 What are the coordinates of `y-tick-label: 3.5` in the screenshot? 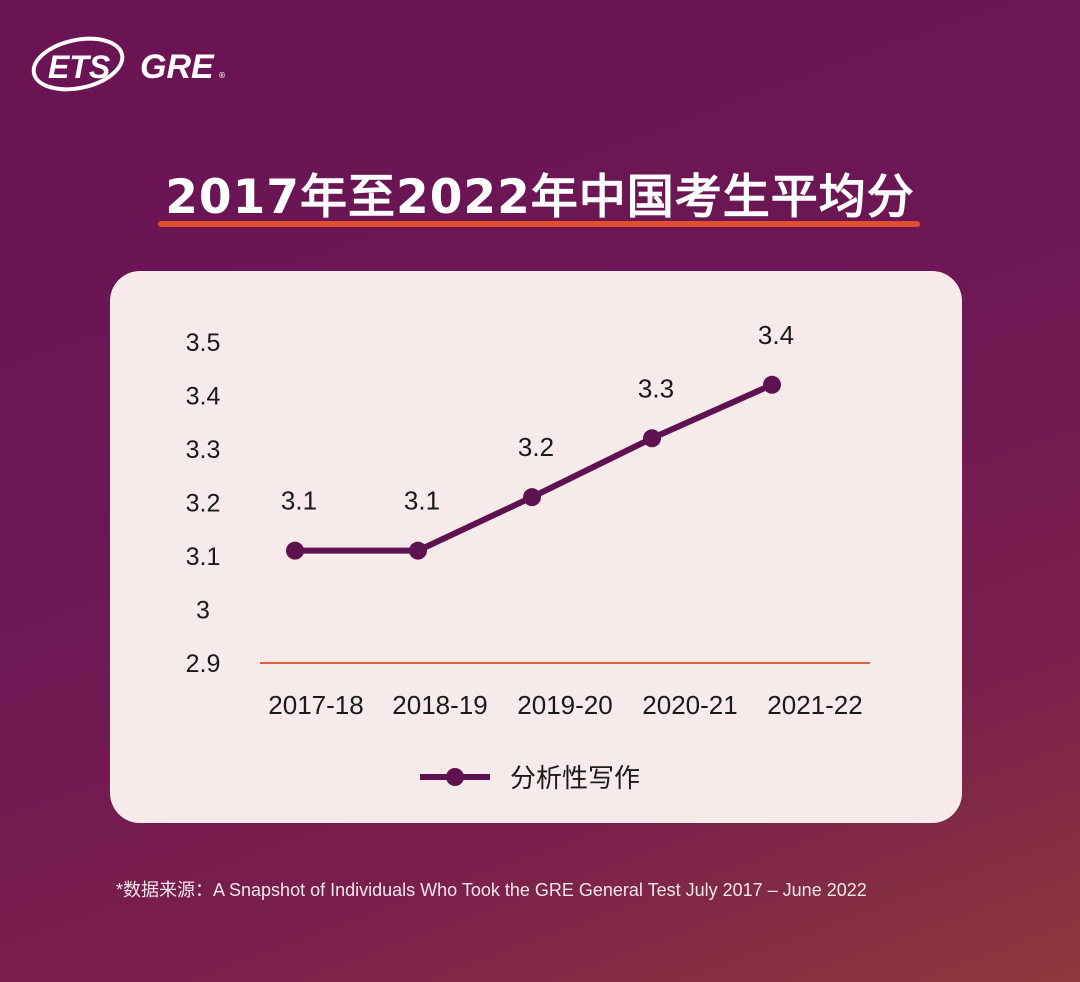 It's located at (203, 343).